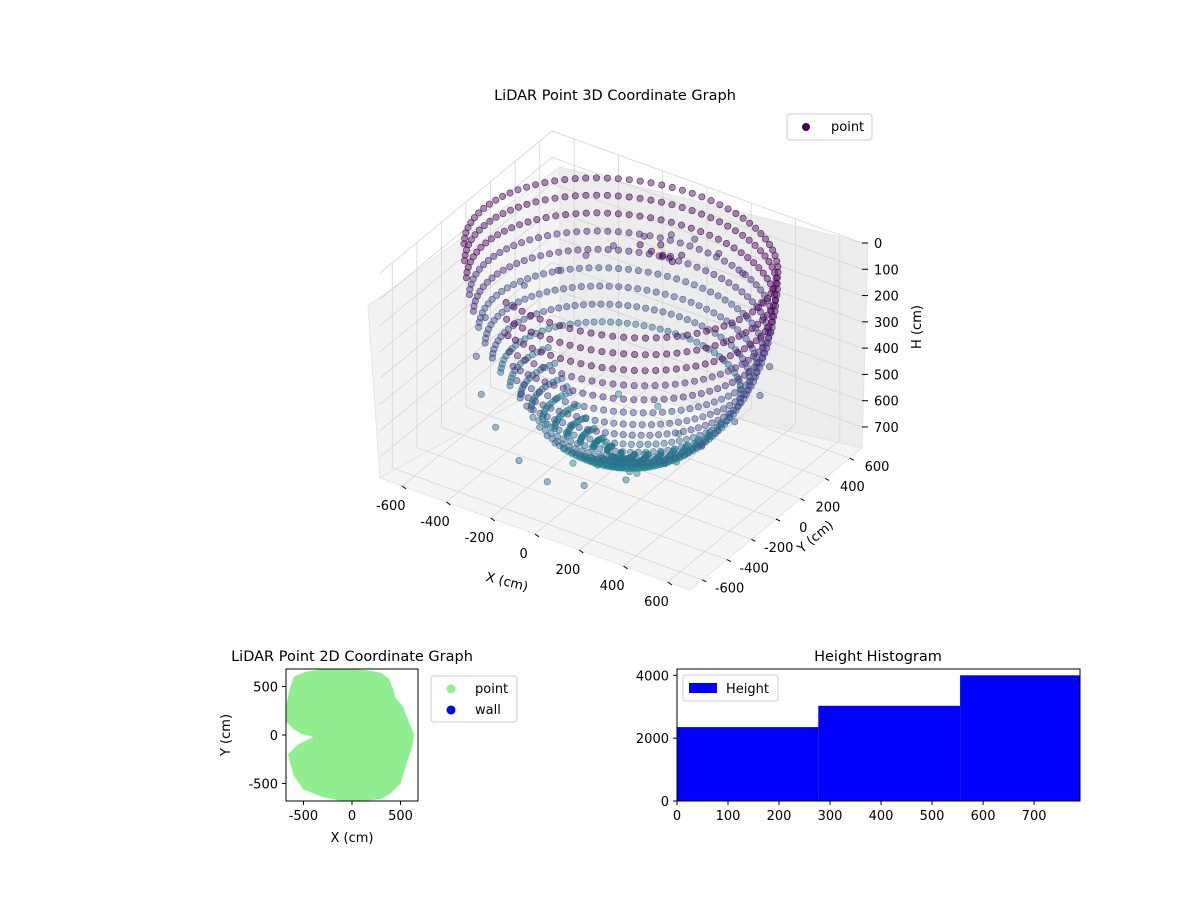 The height and width of the screenshot is (900, 1200). What do you see at coordinates (621, 361) in the screenshot?
I see `gridline-x-3d` at bounding box center [621, 361].